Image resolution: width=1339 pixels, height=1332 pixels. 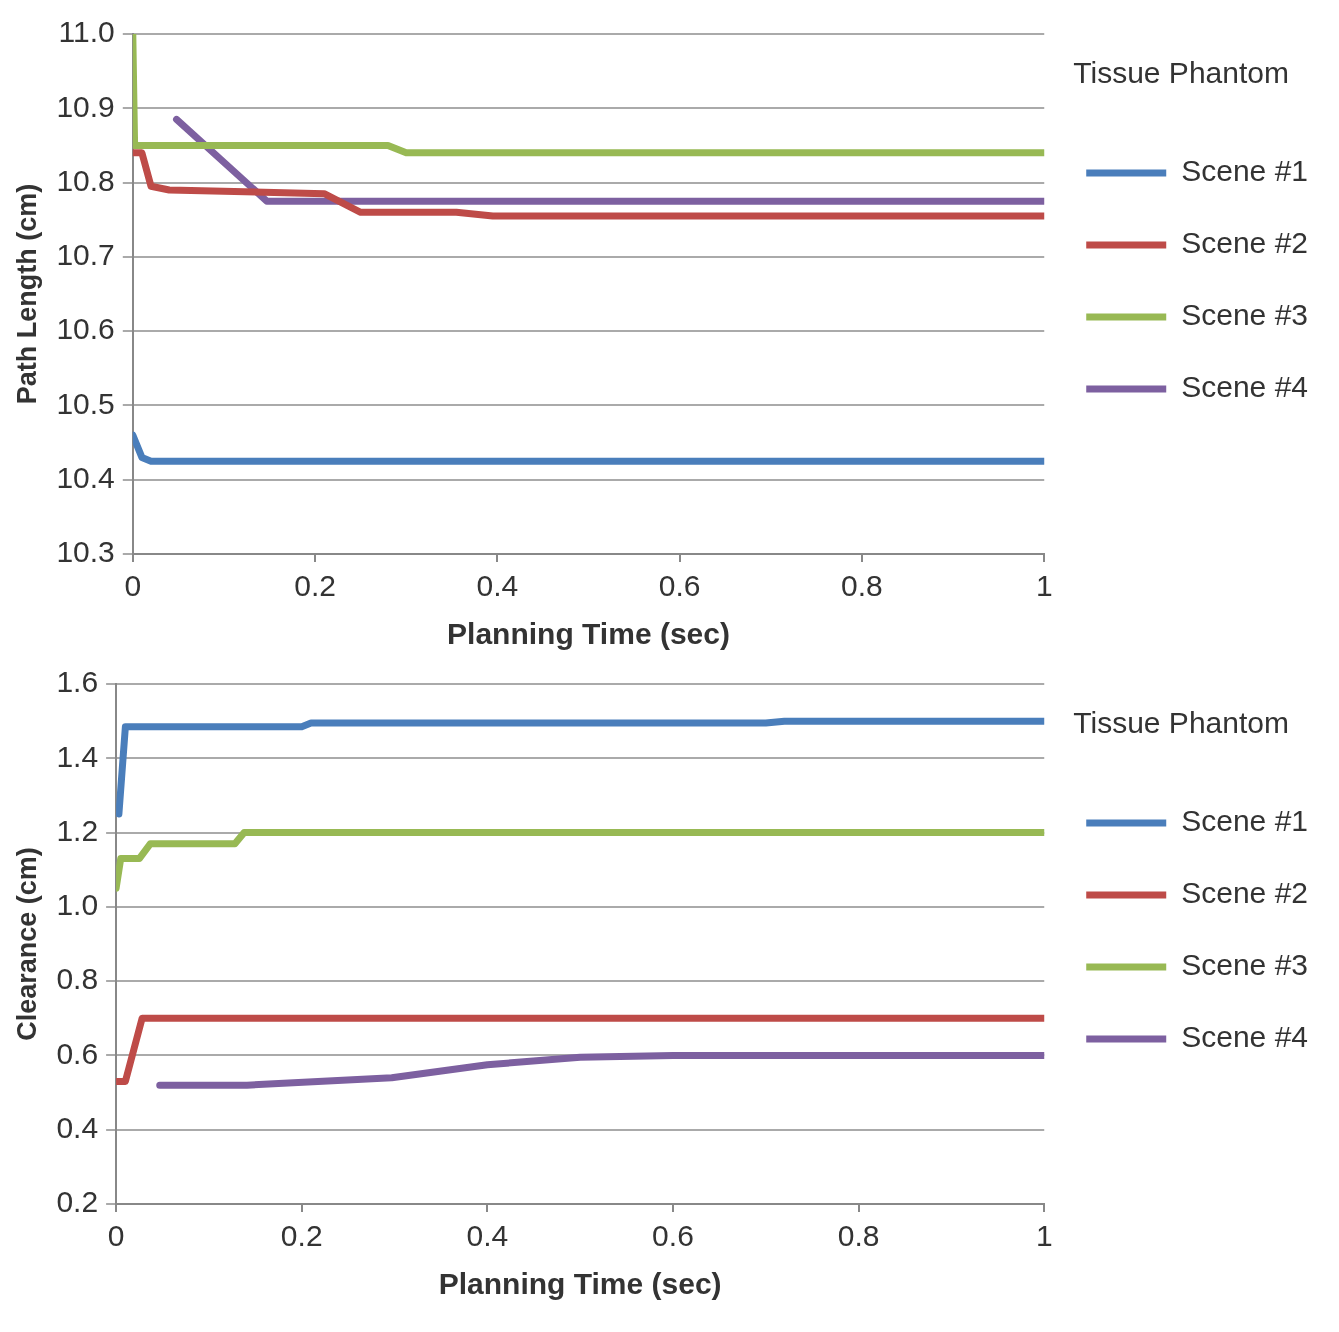 I want to click on y-tick-label: 10.6, so click(x=85, y=329).